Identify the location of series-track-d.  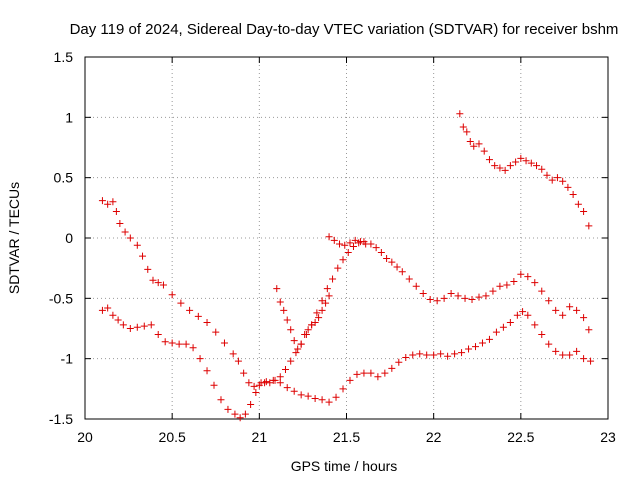
(459, 283).